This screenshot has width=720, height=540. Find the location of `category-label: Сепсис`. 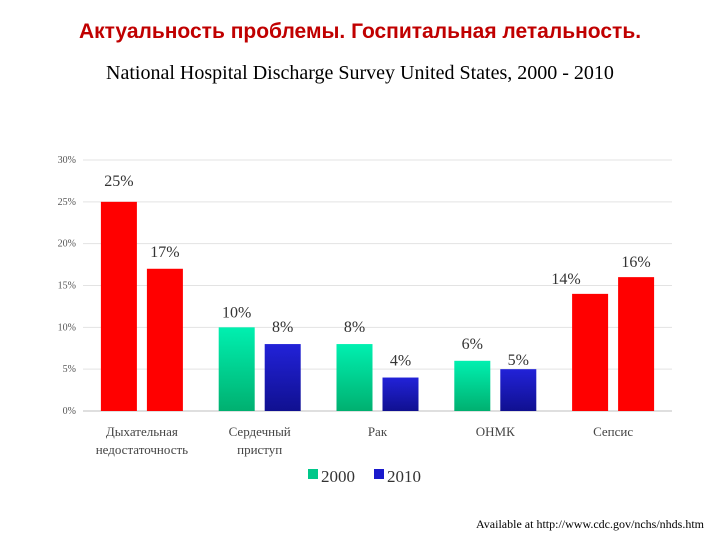

category-label: Сепсис is located at coordinates (613, 431).